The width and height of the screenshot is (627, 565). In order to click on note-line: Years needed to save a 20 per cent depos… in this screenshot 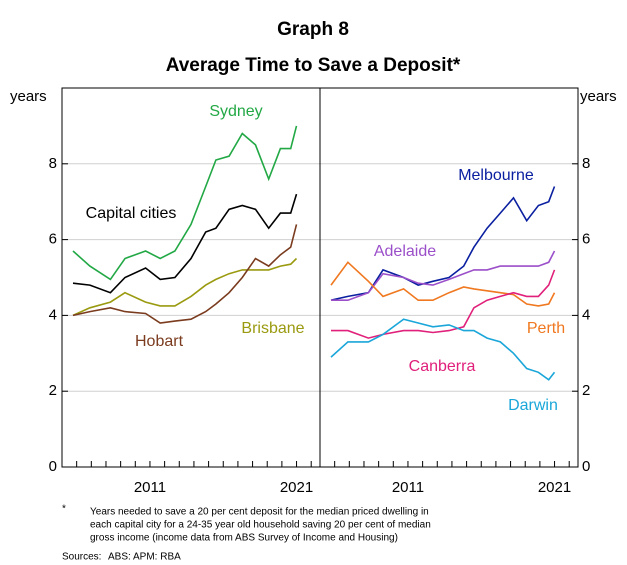, I will do `click(259, 512)`.